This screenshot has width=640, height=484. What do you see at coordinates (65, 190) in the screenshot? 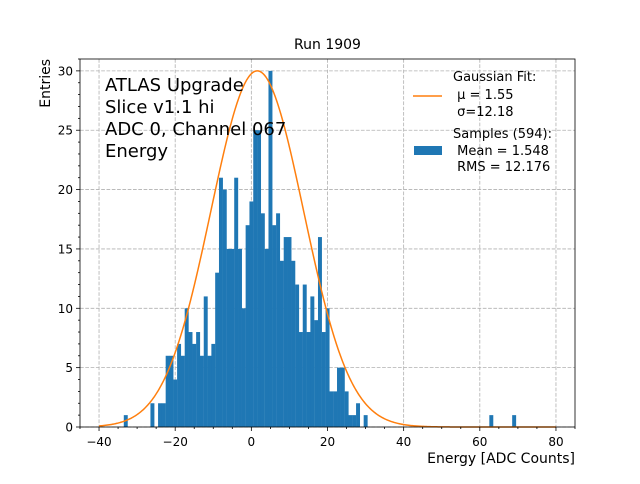
I see `y-tick-label: 20` at bounding box center [65, 190].